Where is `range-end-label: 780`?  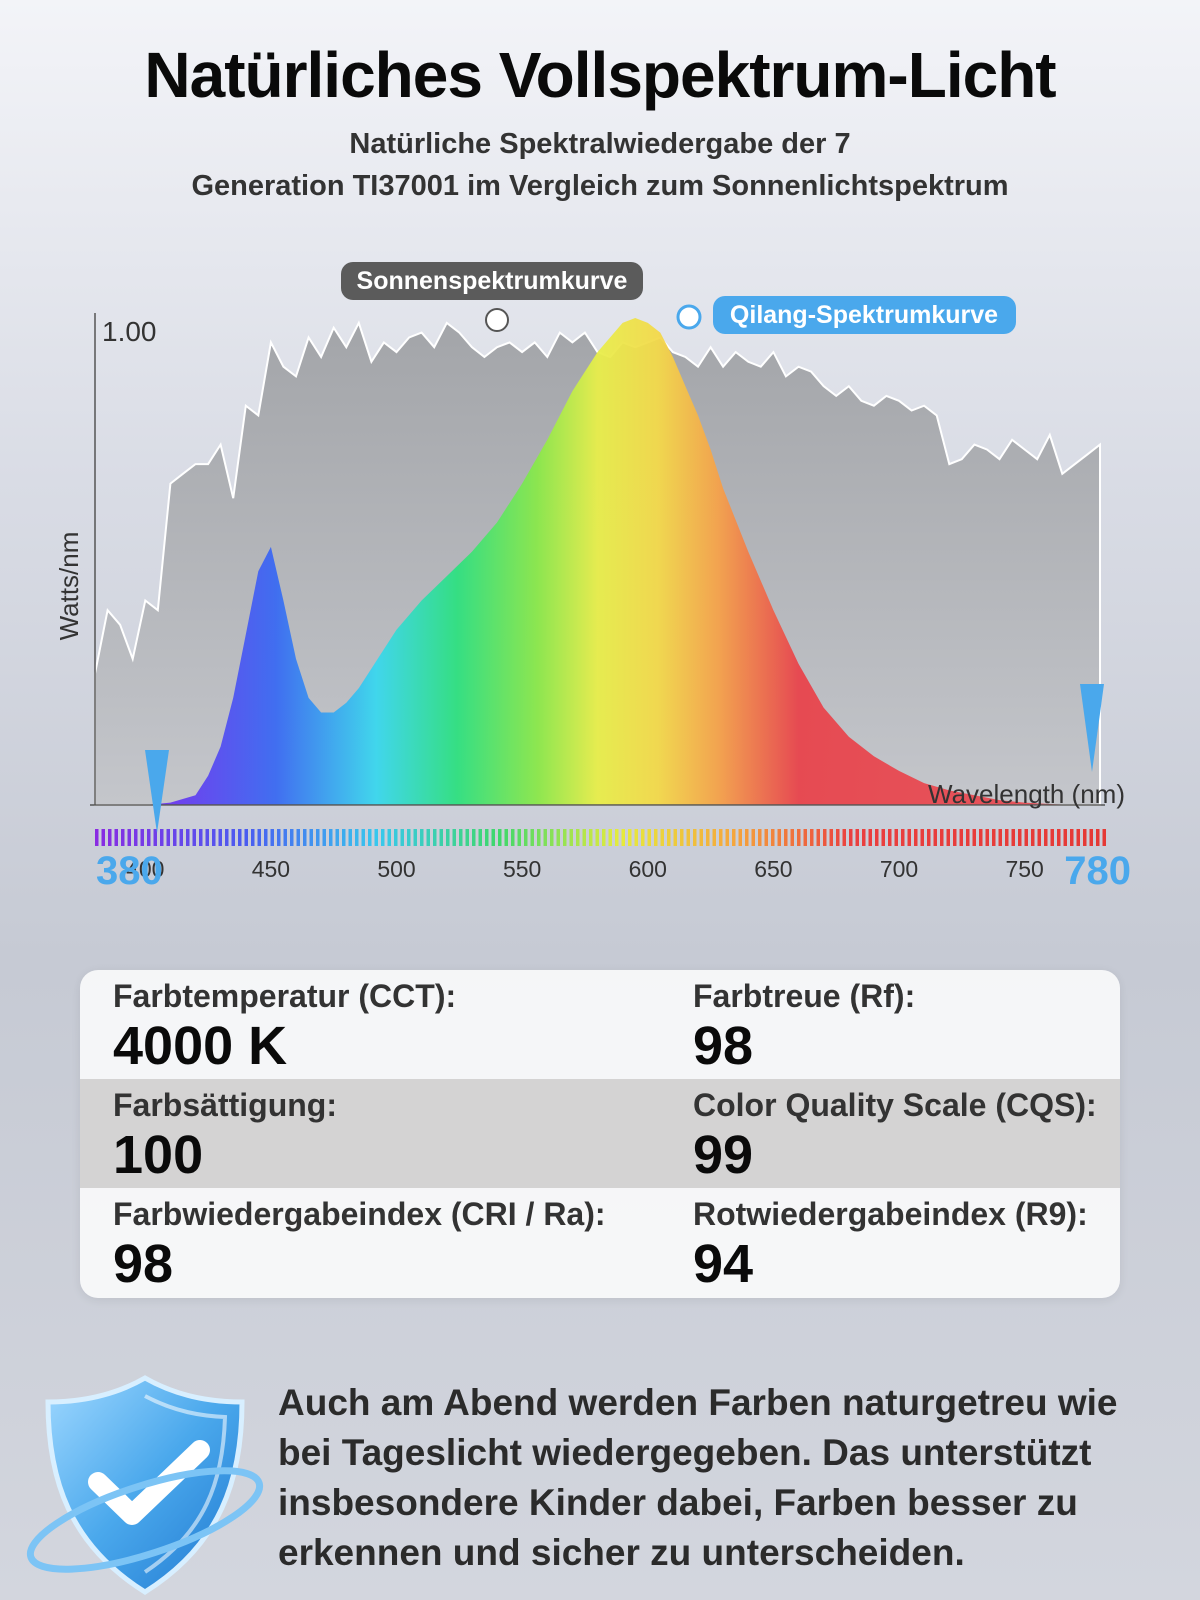 range-end-label: 780 is located at coordinates (1097, 871).